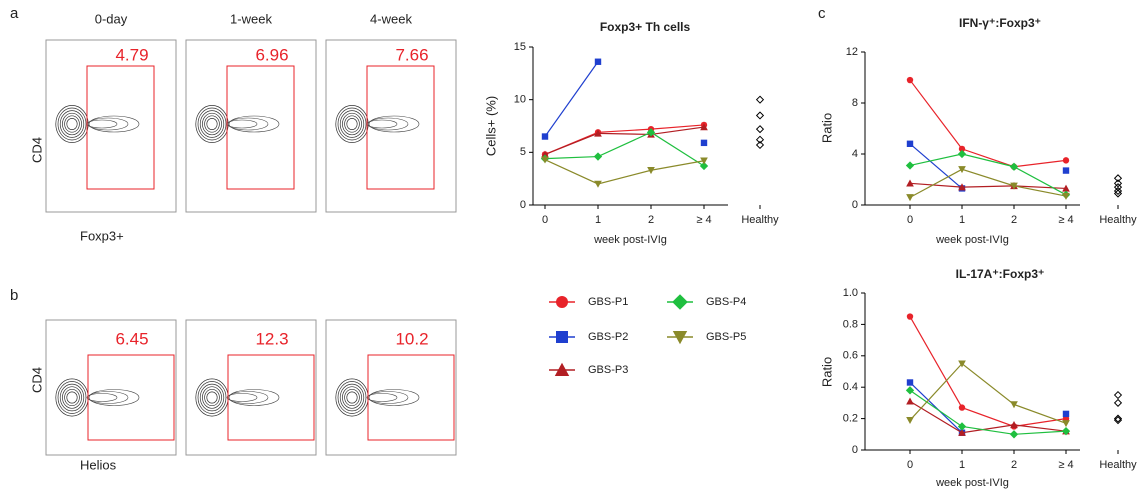  Describe the element at coordinates (111, 18) in the screenshot. I see `column-label: 0-day` at that location.